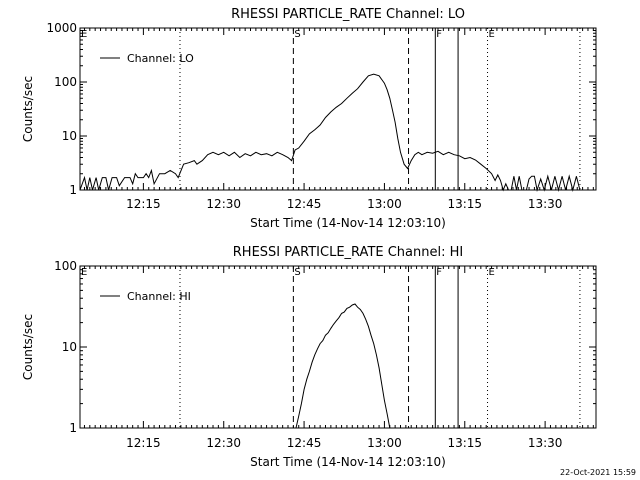  Describe the element at coordinates (159, 296) in the screenshot. I see `legend-label: Channel: HI` at that location.